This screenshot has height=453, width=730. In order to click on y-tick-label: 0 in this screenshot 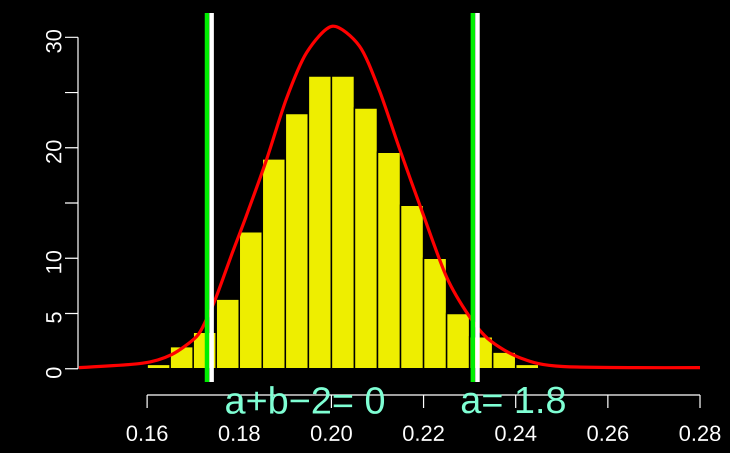, I will do `click(54, 373)`.